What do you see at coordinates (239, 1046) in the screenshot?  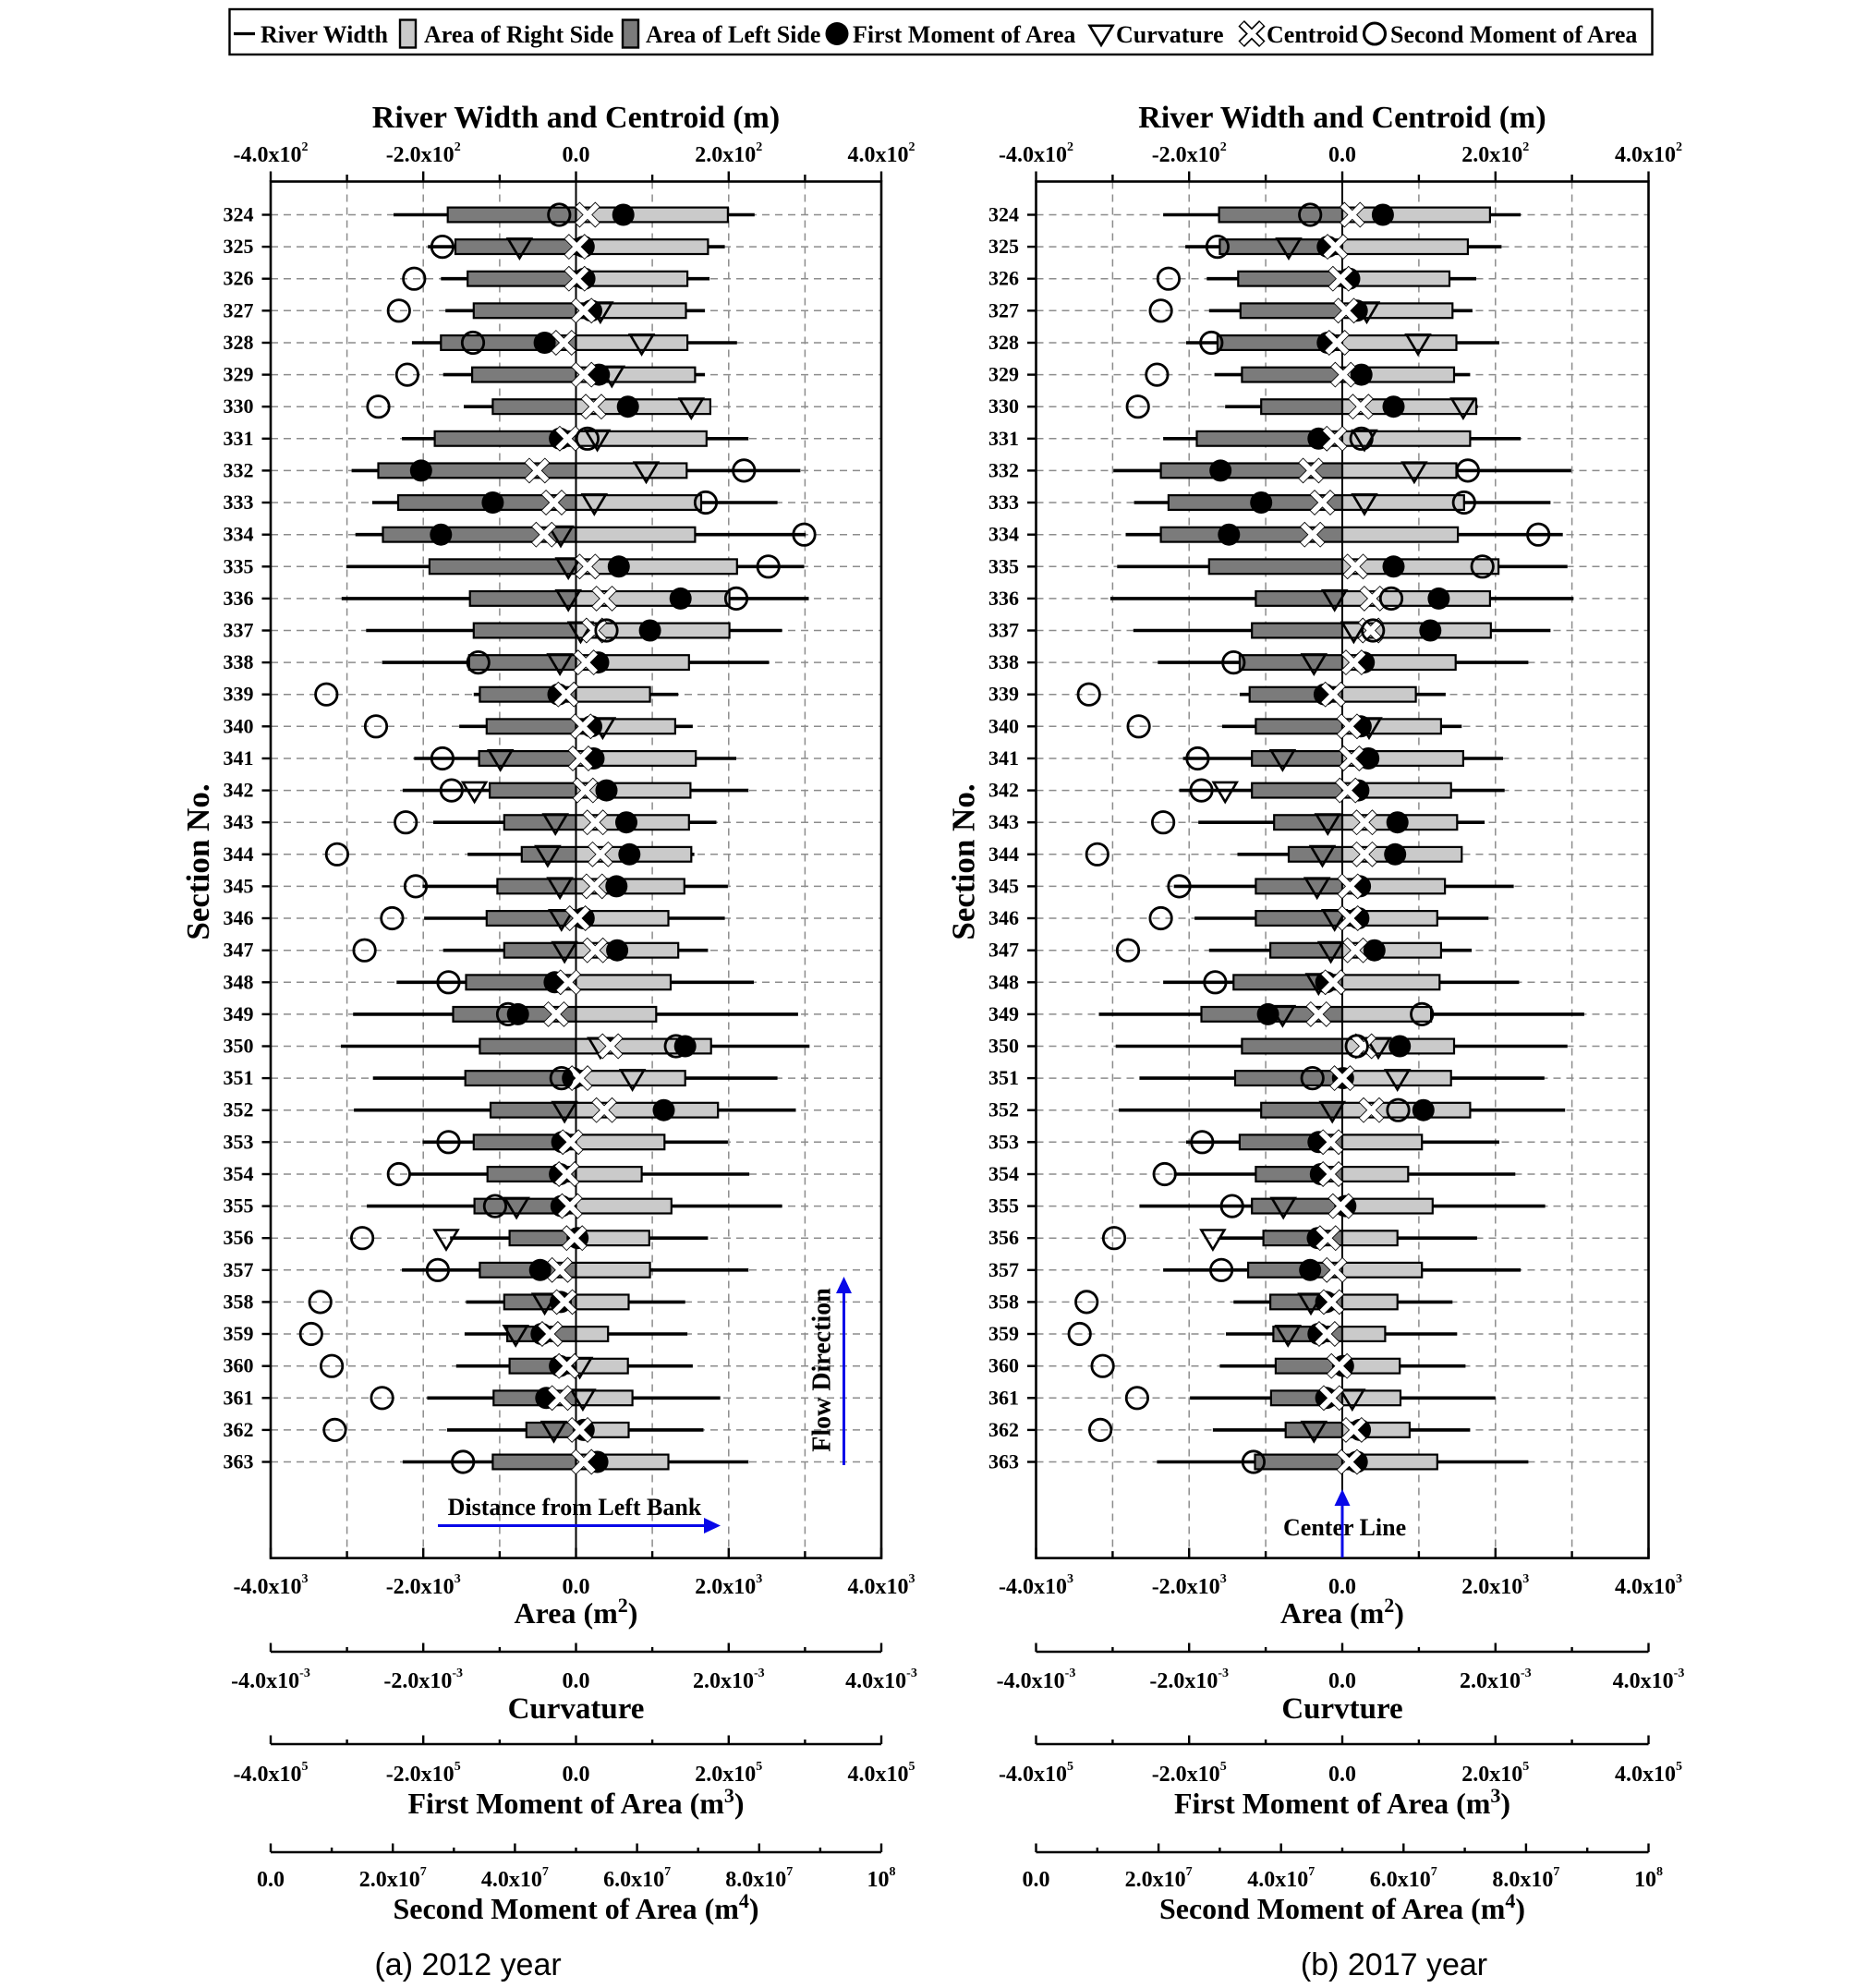 I see `svg-text: 350` at bounding box center [239, 1046].